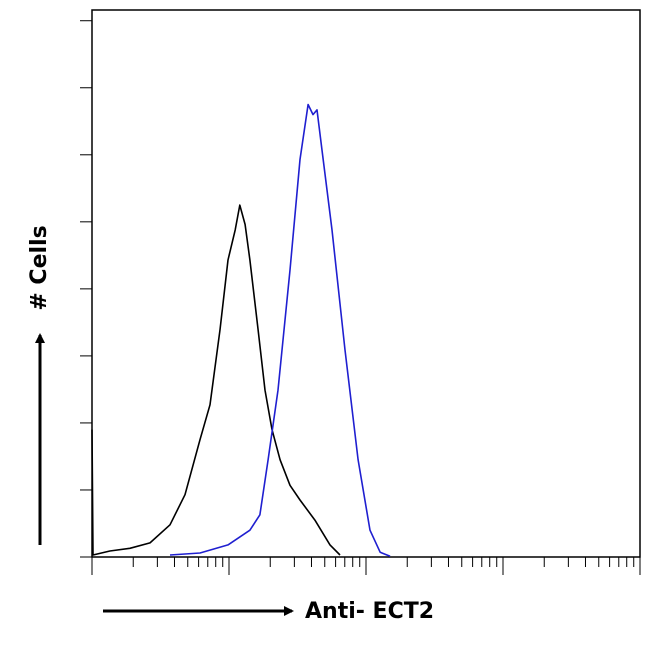 Image resolution: width=650 pixels, height=648 pixels. I want to click on x-axis-title: Anti- ECT2, so click(369, 611).